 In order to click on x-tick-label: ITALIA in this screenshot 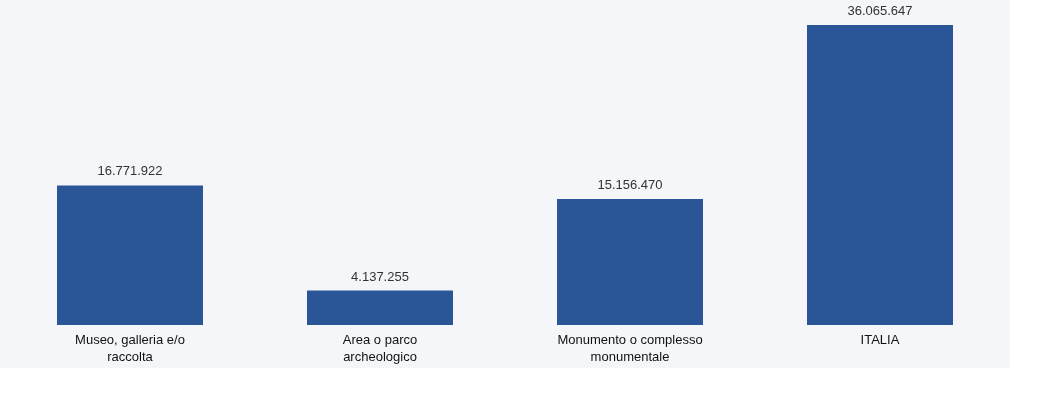, I will do `click(880, 339)`.